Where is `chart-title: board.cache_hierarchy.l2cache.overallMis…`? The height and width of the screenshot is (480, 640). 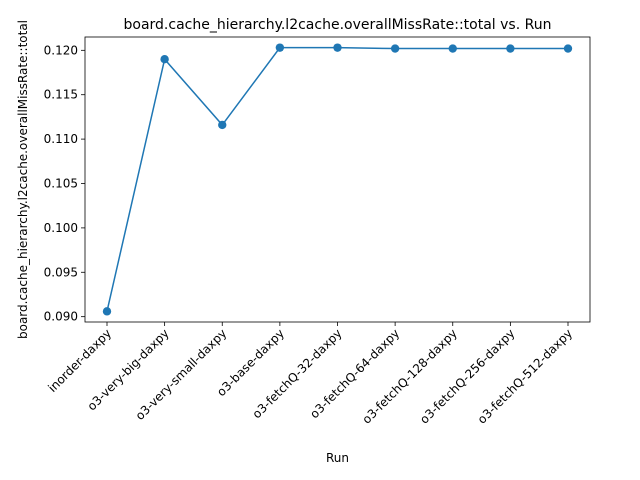
chart-title: board.cache_hierarchy.l2cache.overallMis… is located at coordinates (338, 25).